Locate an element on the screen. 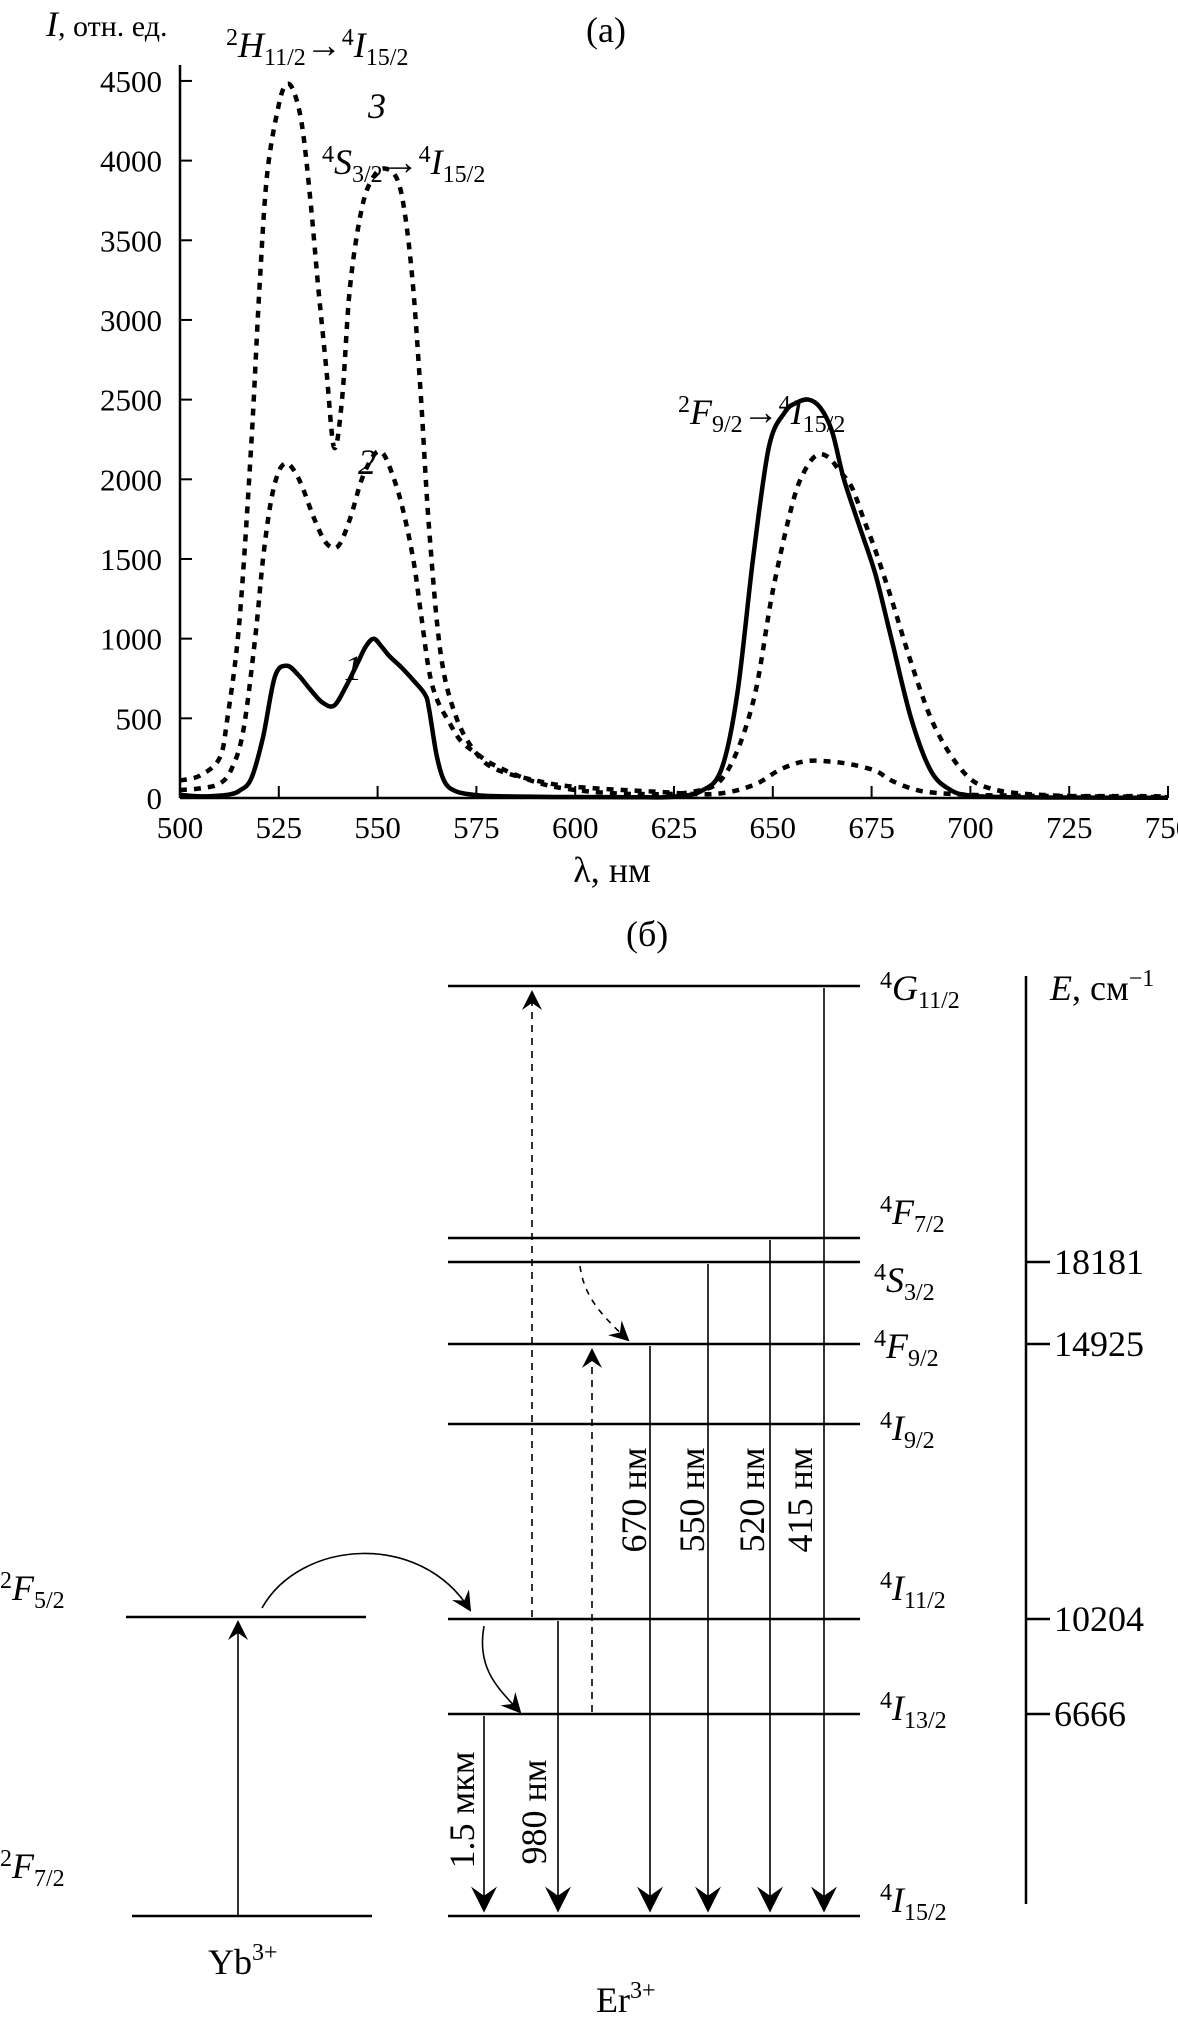  x-tick-label: 625 is located at coordinates (674, 827).